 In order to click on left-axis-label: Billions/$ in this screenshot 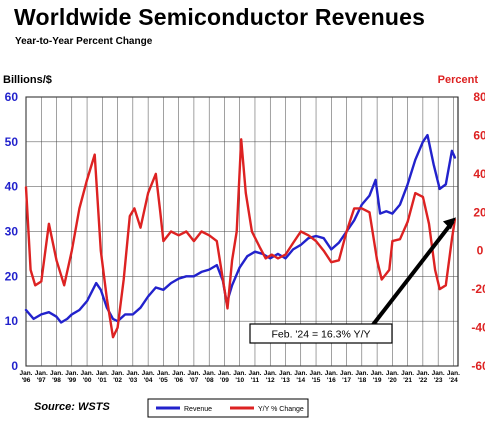, I will do `click(27, 80)`.